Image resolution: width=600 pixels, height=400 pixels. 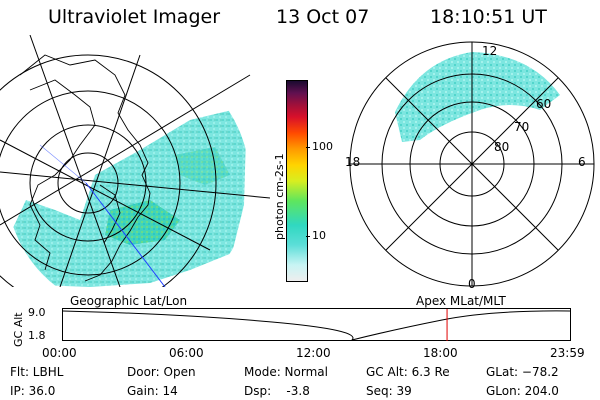 I want to click on status-gain: Gain: 14, so click(x=152, y=391).